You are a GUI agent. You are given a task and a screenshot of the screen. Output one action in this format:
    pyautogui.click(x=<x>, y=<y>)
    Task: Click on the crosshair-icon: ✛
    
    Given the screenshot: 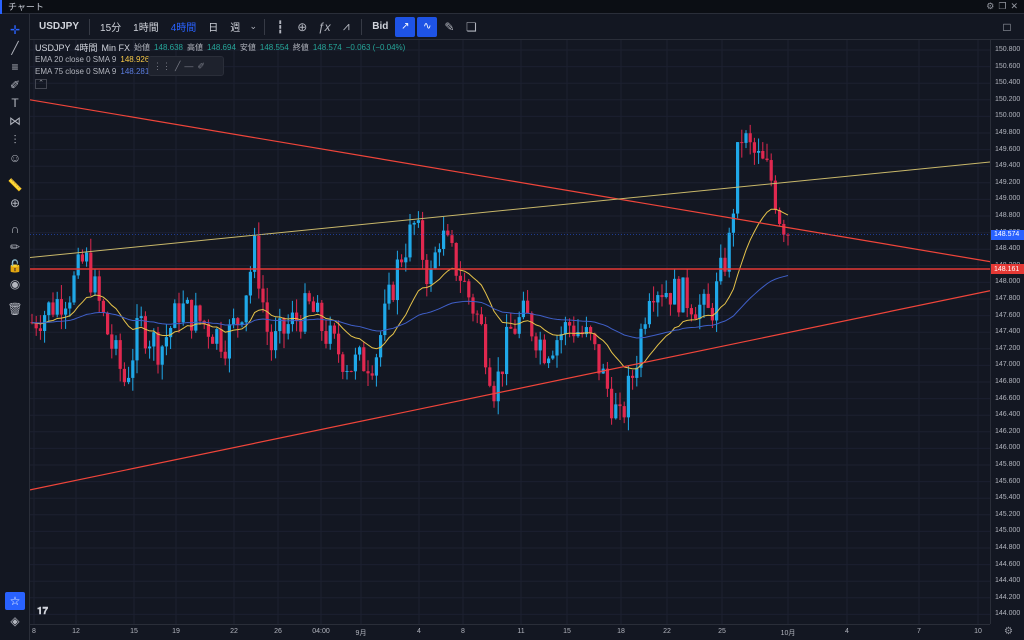 What is the action you would take?
    pyautogui.click(x=15, y=30)
    